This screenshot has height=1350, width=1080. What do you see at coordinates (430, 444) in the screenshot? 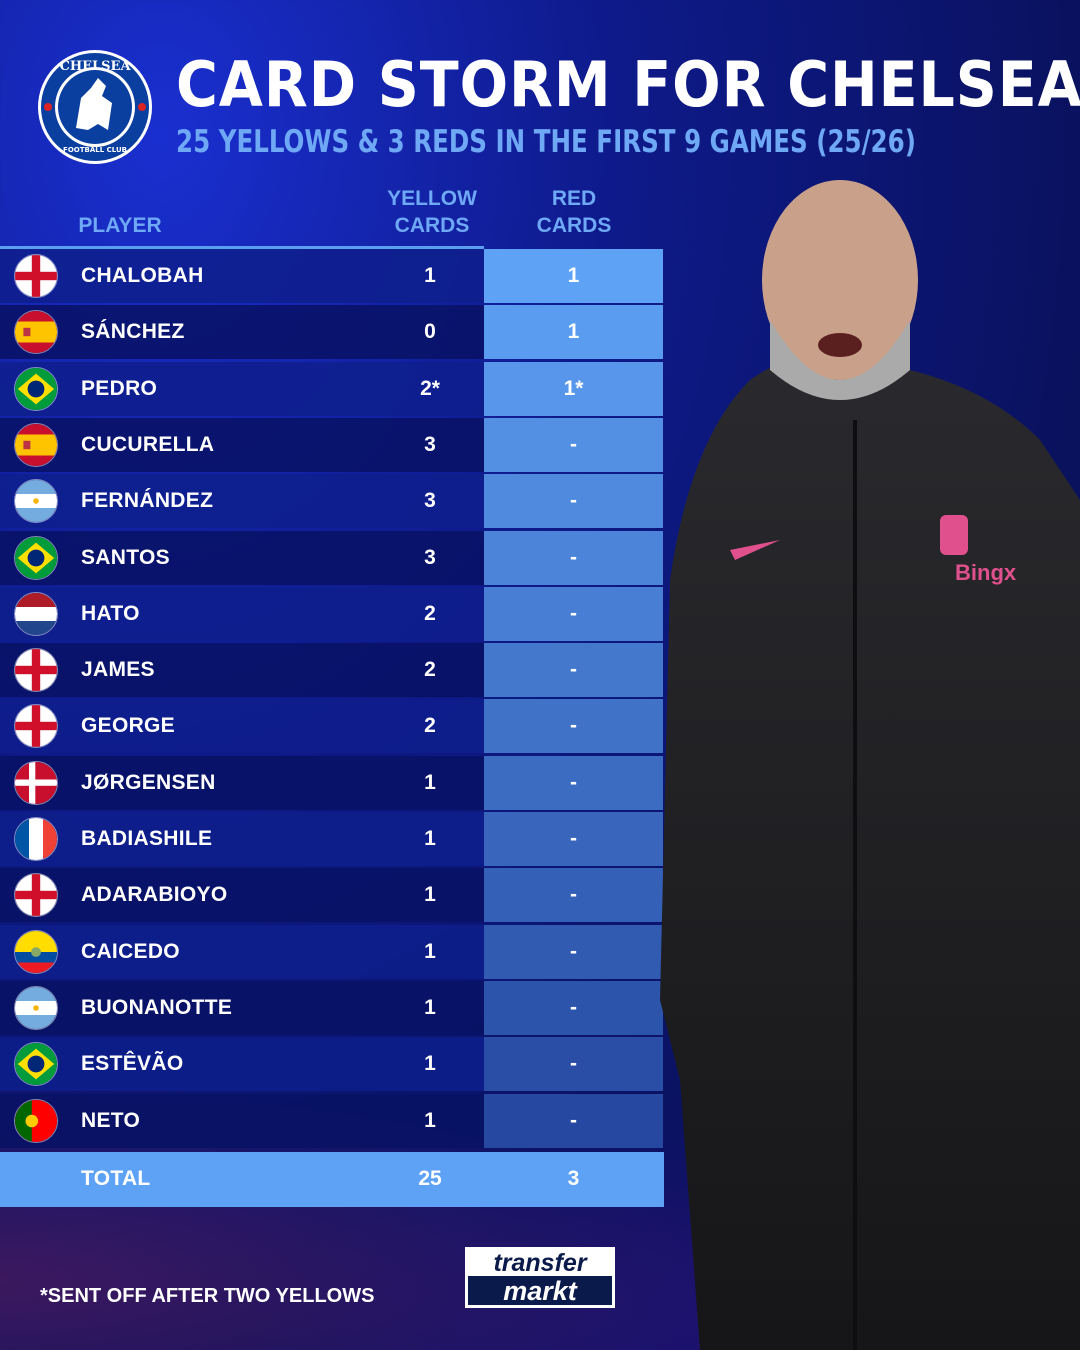
I see `yellow-cards-value: 3` at bounding box center [430, 444].